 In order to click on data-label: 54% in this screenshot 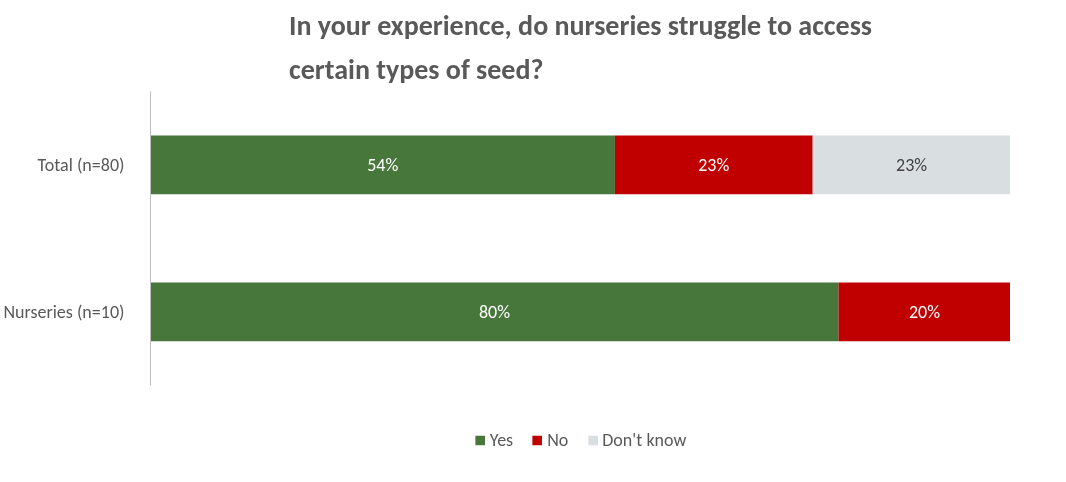, I will do `click(383, 164)`.